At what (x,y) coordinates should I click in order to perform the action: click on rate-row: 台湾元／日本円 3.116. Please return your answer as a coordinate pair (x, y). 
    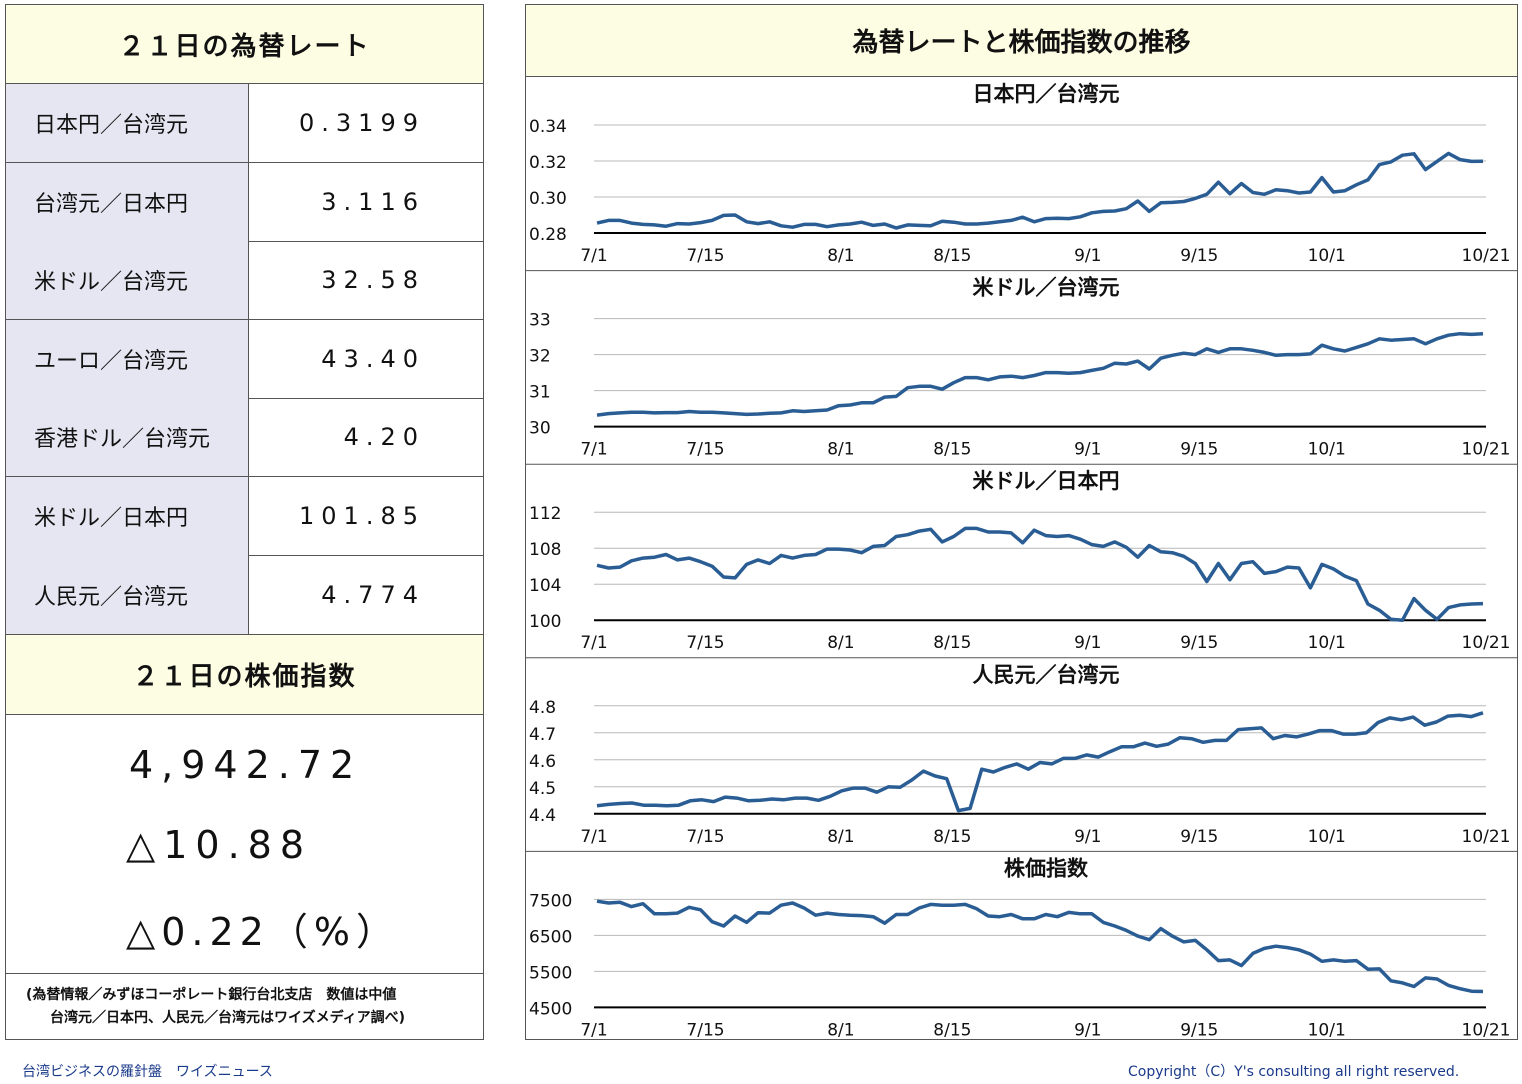
    Looking at the image, I should click on (244, 202).